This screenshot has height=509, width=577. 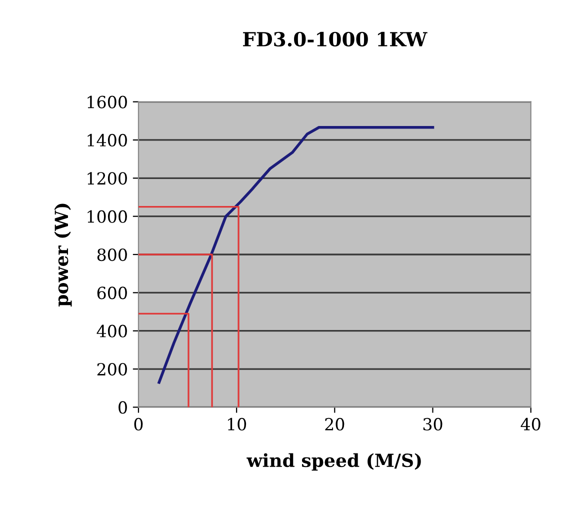 What do you see at coordinates (107, 102) in the screenshot?
I see `y-tick-label: 1600` at bounding box center [107, 102].